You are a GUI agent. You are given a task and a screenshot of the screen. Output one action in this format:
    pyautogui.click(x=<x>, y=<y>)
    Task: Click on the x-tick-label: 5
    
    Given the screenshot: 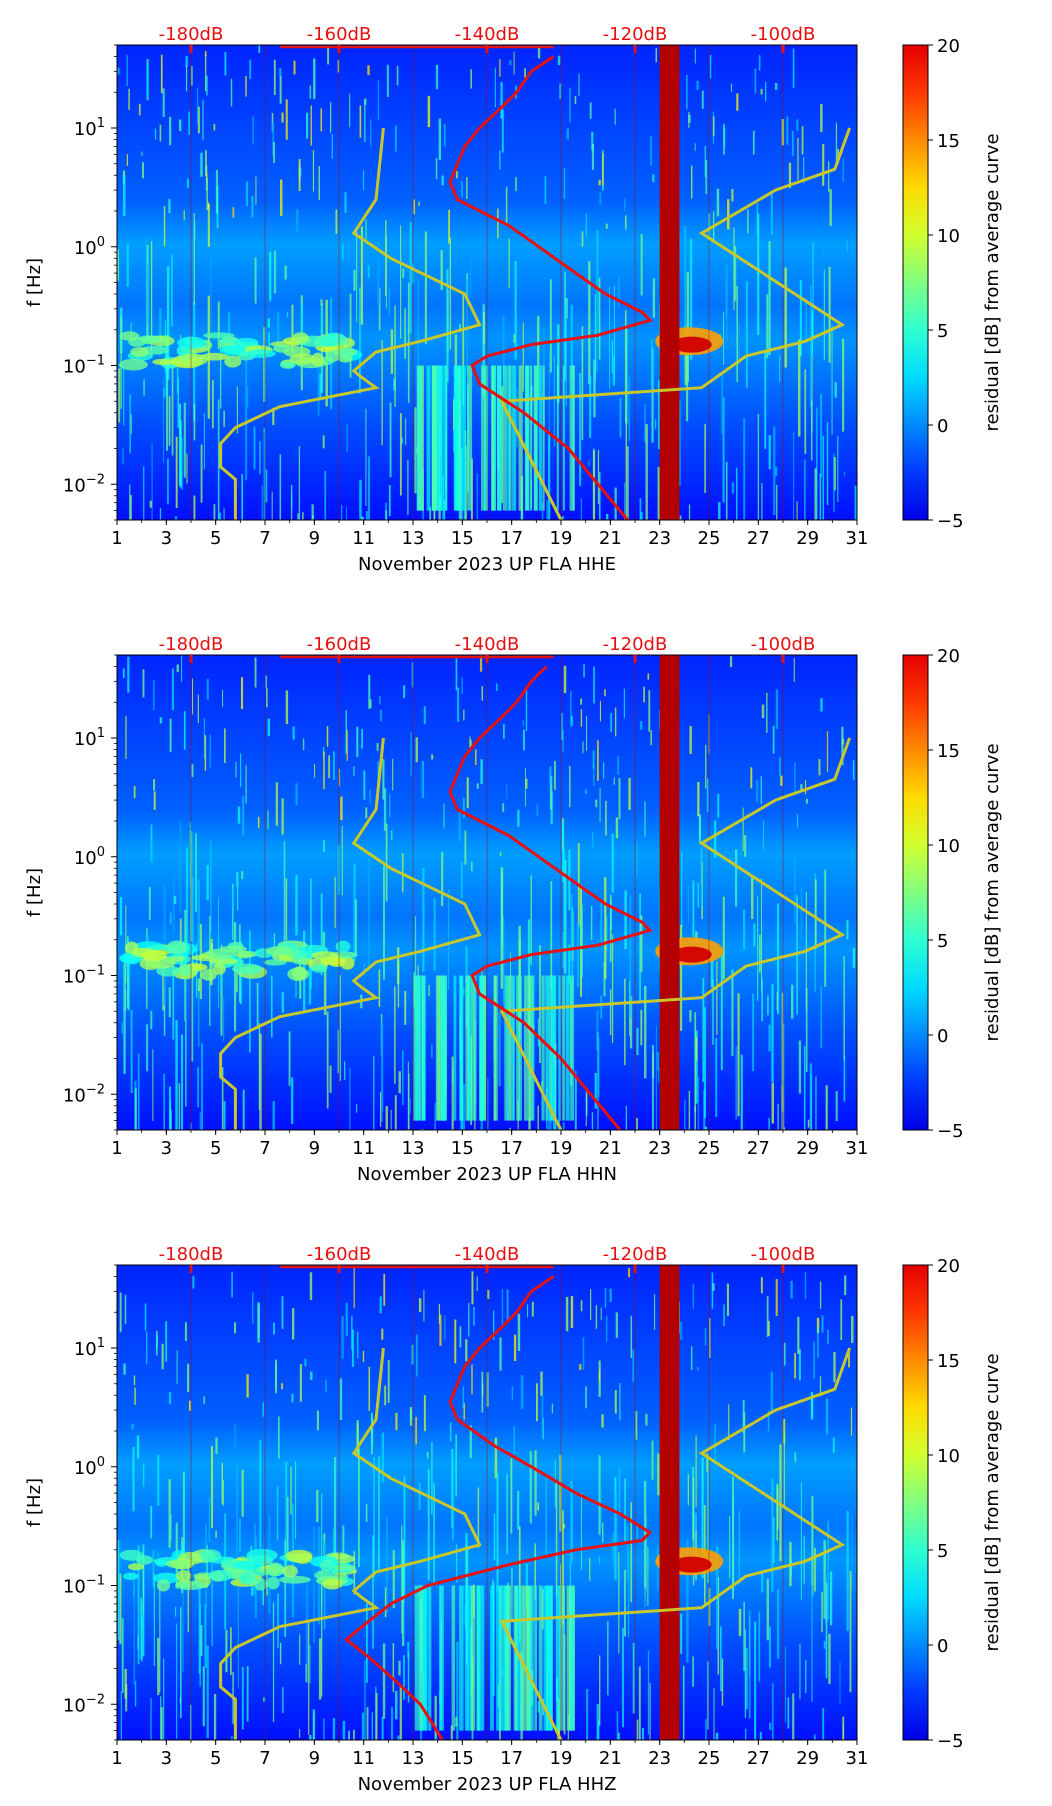 What is the action you would take?
    pyautogui.click(x=215, y=1758)
    